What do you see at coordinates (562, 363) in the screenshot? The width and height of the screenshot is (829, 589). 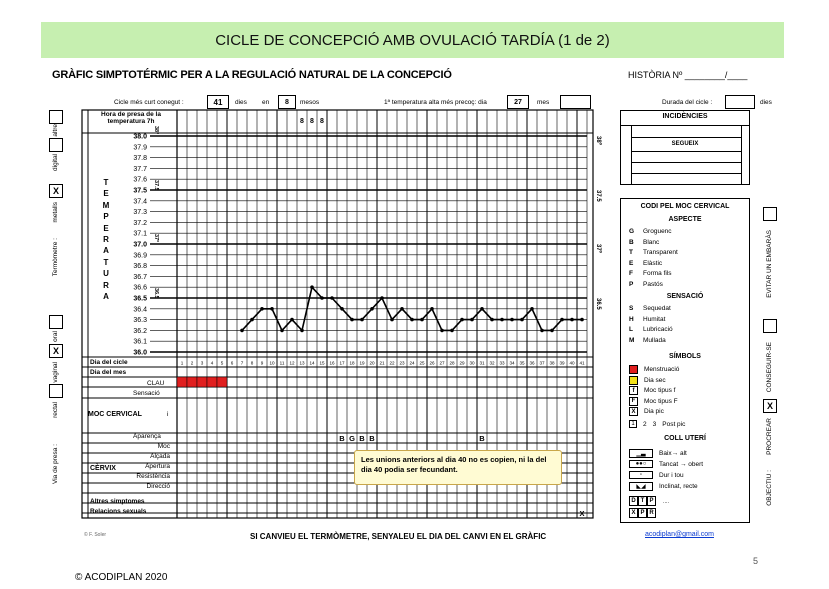 I see `day-number: 39` at bounding box center [562, 363].